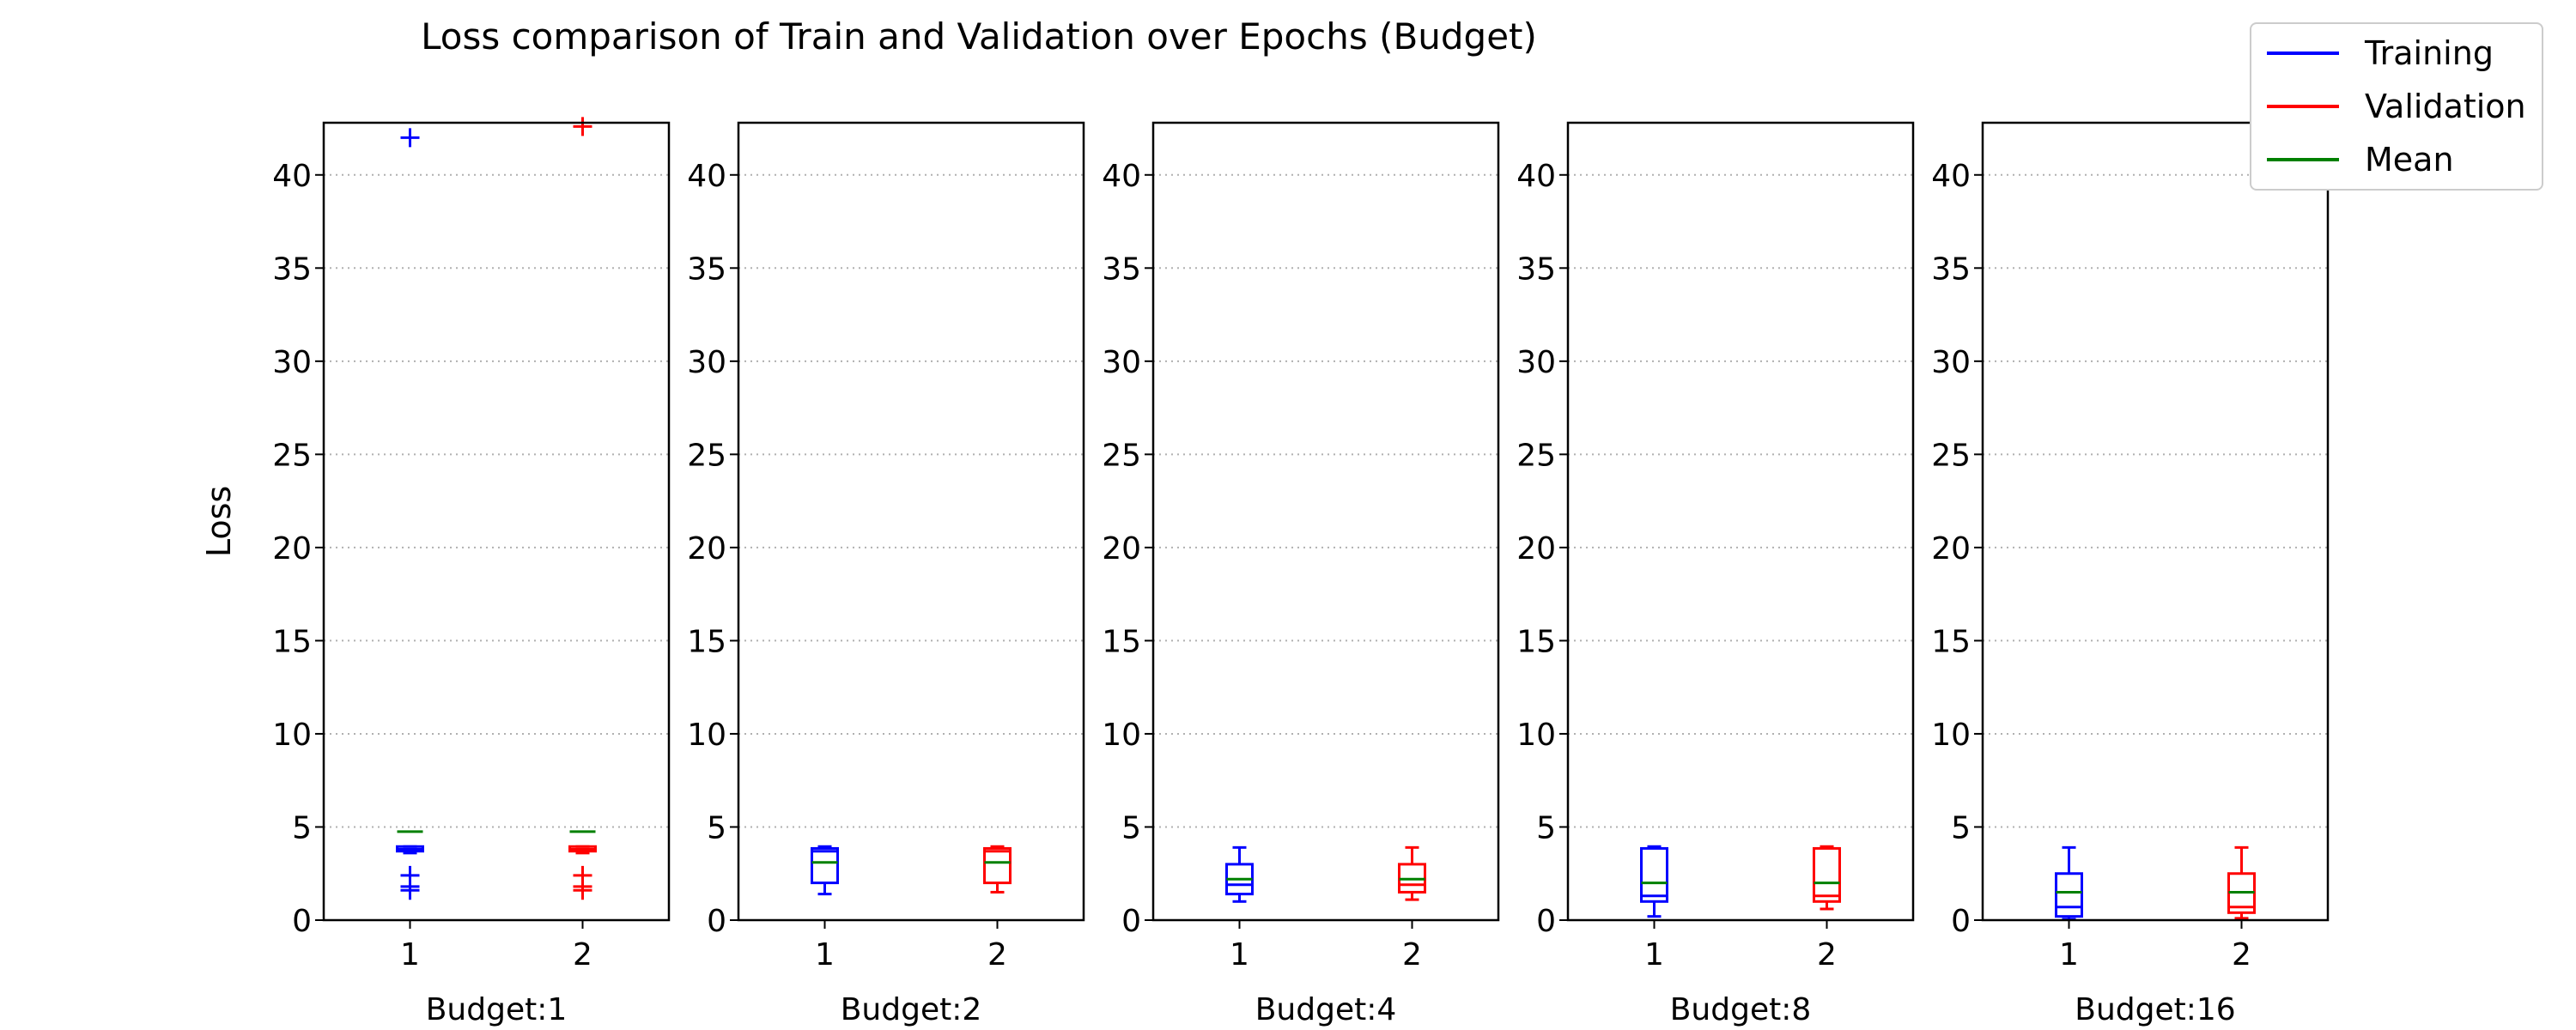  What do you see at coordinates (911, 521) in the screenshot?
I see `panel-2-frame` at bounding box center [911, 521].